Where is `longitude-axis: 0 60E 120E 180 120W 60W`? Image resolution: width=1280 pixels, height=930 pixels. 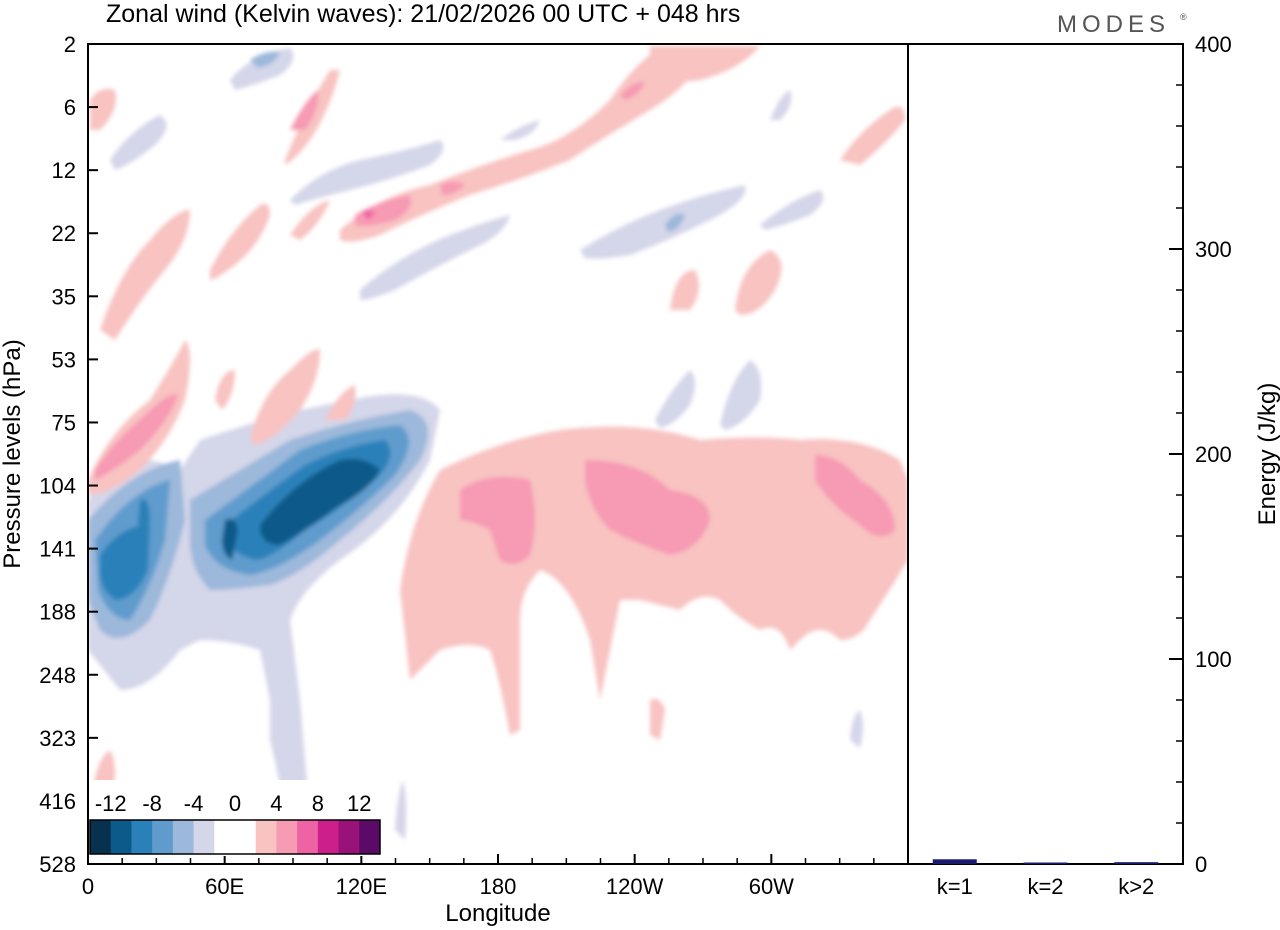 longitude-axis: 0 60E 120E 180 120W 60W is located at coordinates (478, 876).